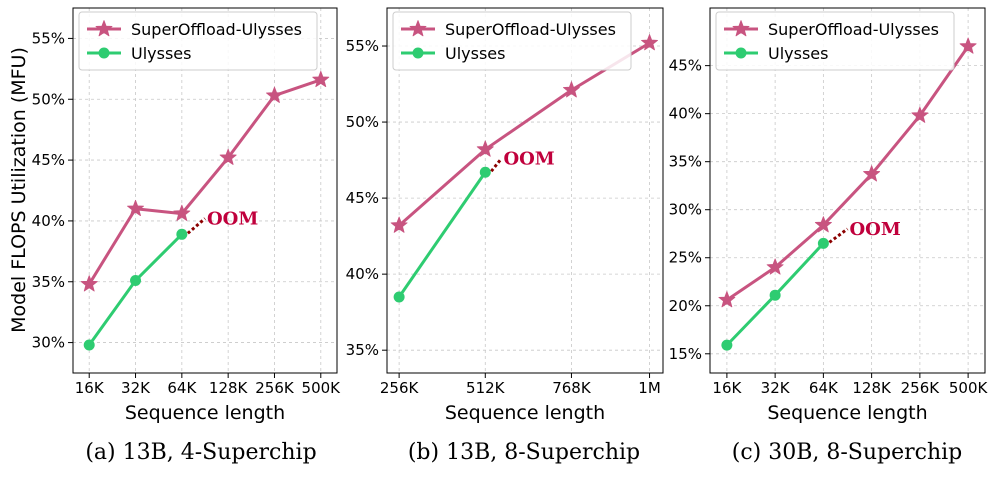  I want to click on series-line-ulysses, so click(442, 234).